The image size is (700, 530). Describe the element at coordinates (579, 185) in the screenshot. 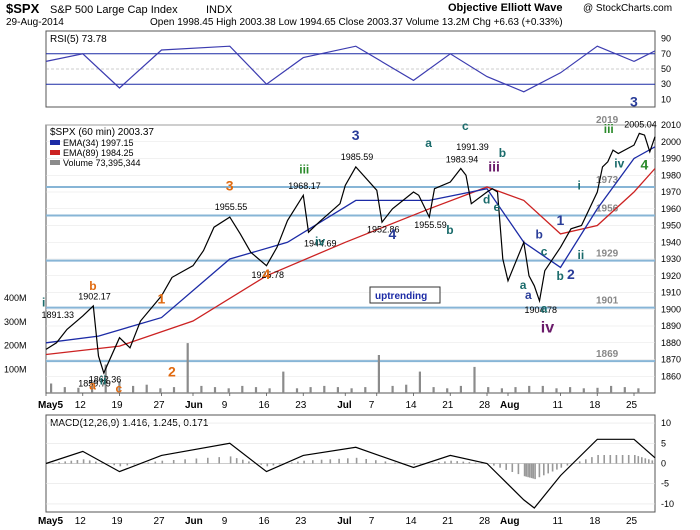

I see `wave-label: i` at that location.